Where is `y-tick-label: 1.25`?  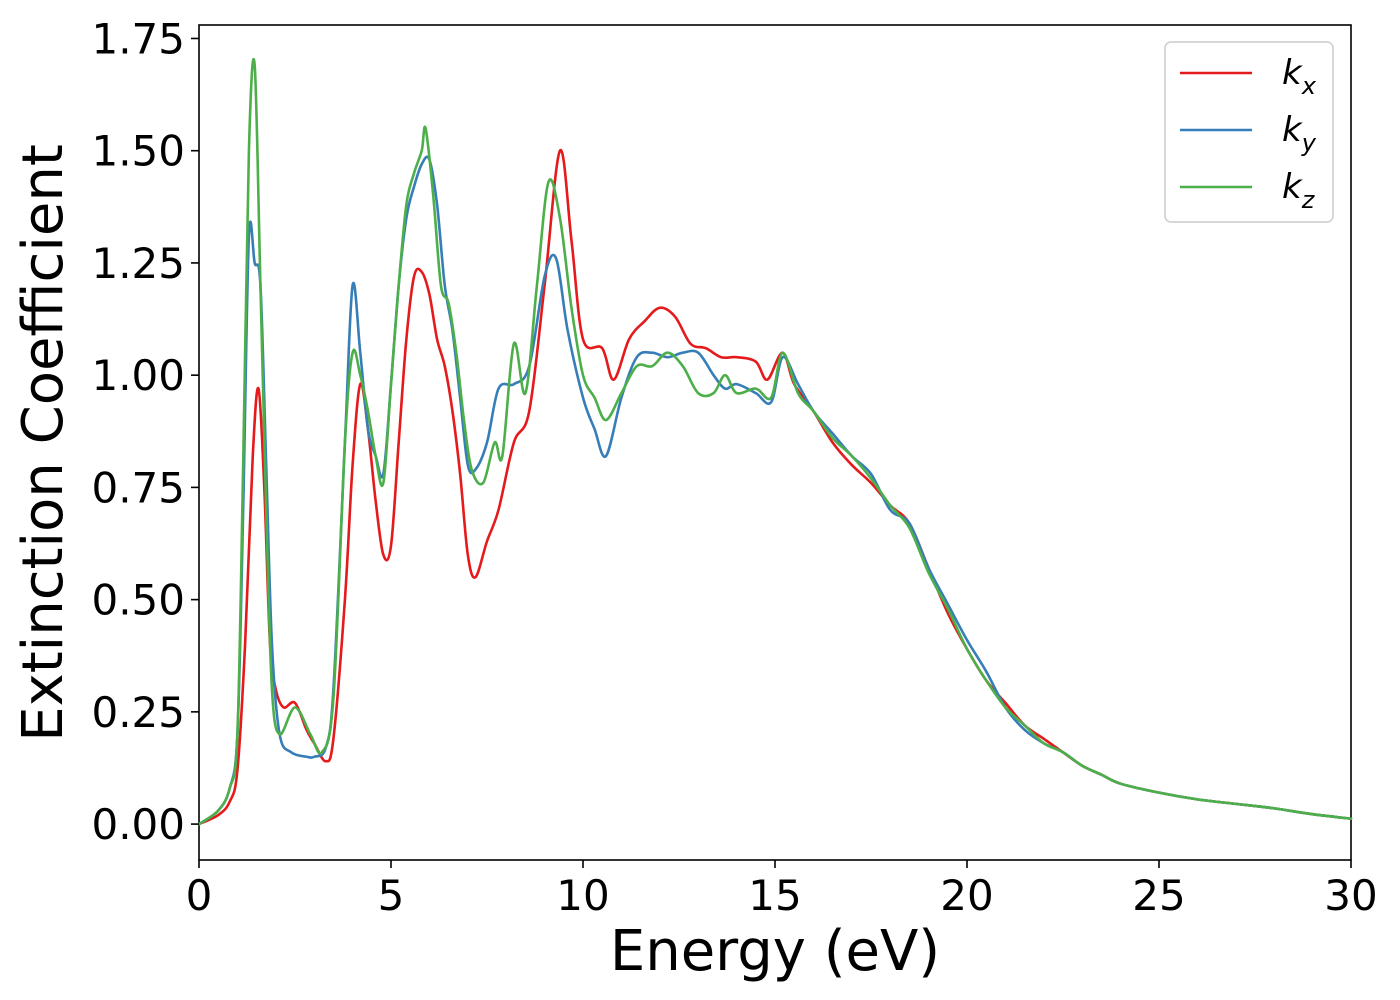 y-tick-label: 1.25 is located at coordinates (138, 263).